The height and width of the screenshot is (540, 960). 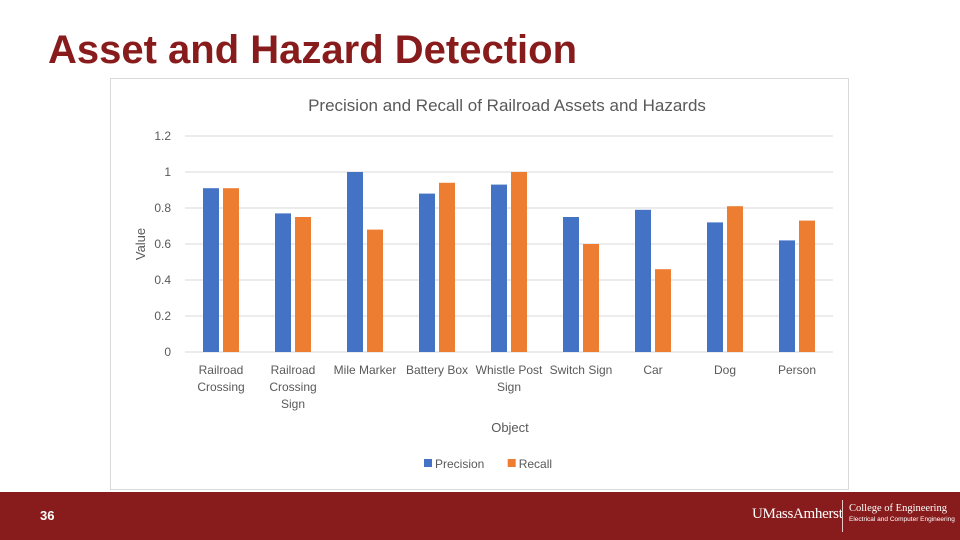 What do you see at coordinates (167, 172) in the screenshot?
I see `y-tick-label: 1` at bounding box center [167, 172].